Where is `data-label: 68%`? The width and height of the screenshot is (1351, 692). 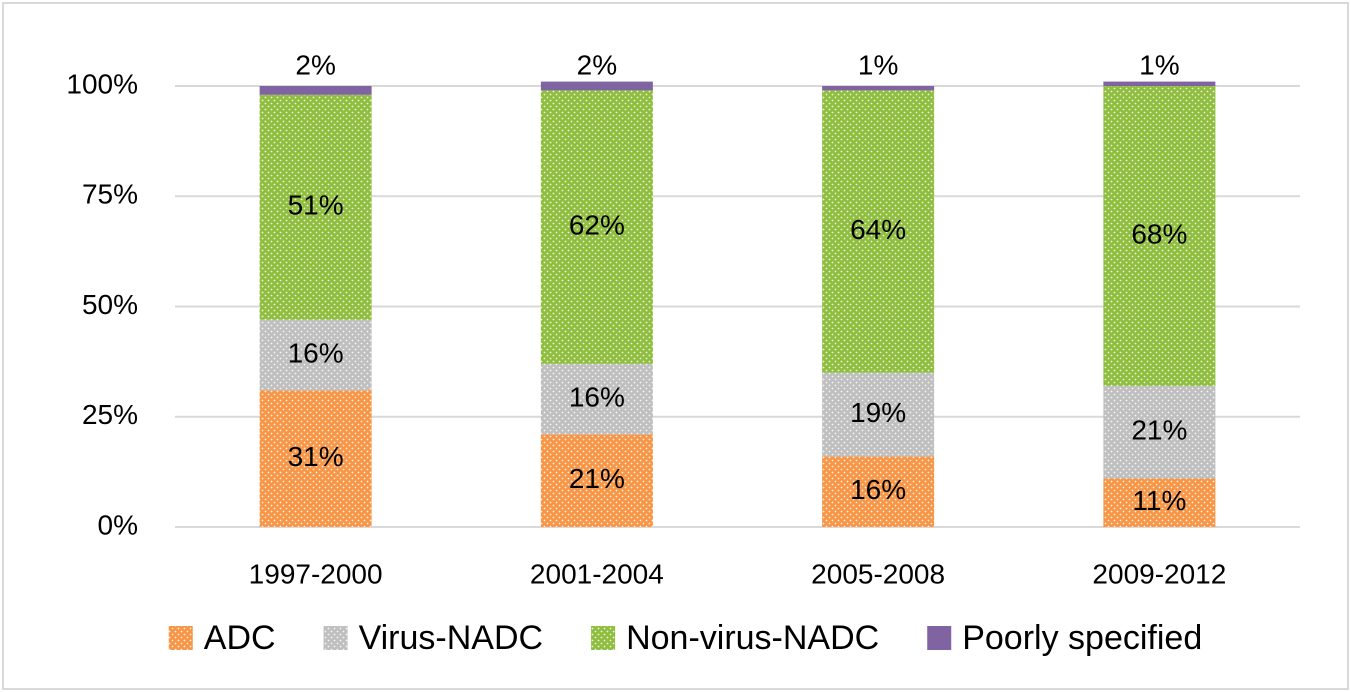 data-label: 68% is located at coordinates (1159, 233).